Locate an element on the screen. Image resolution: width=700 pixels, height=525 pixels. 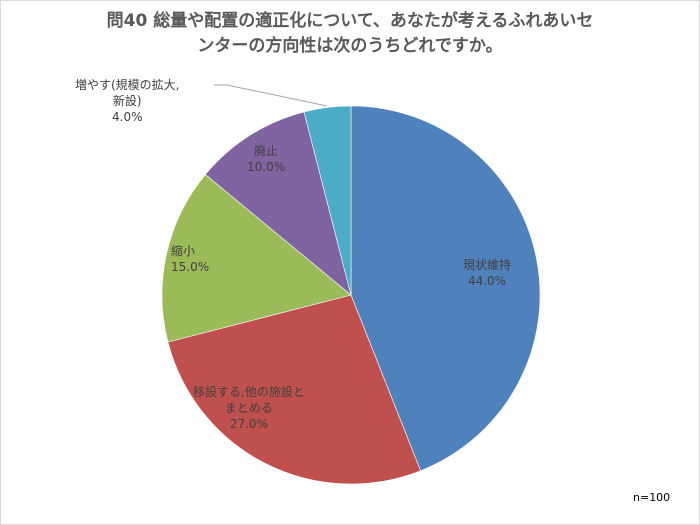
chart-title-line1: 問40 総量や配置の適正化について、あなたが考えるふれあいセ is located at coordinates (350, 21).